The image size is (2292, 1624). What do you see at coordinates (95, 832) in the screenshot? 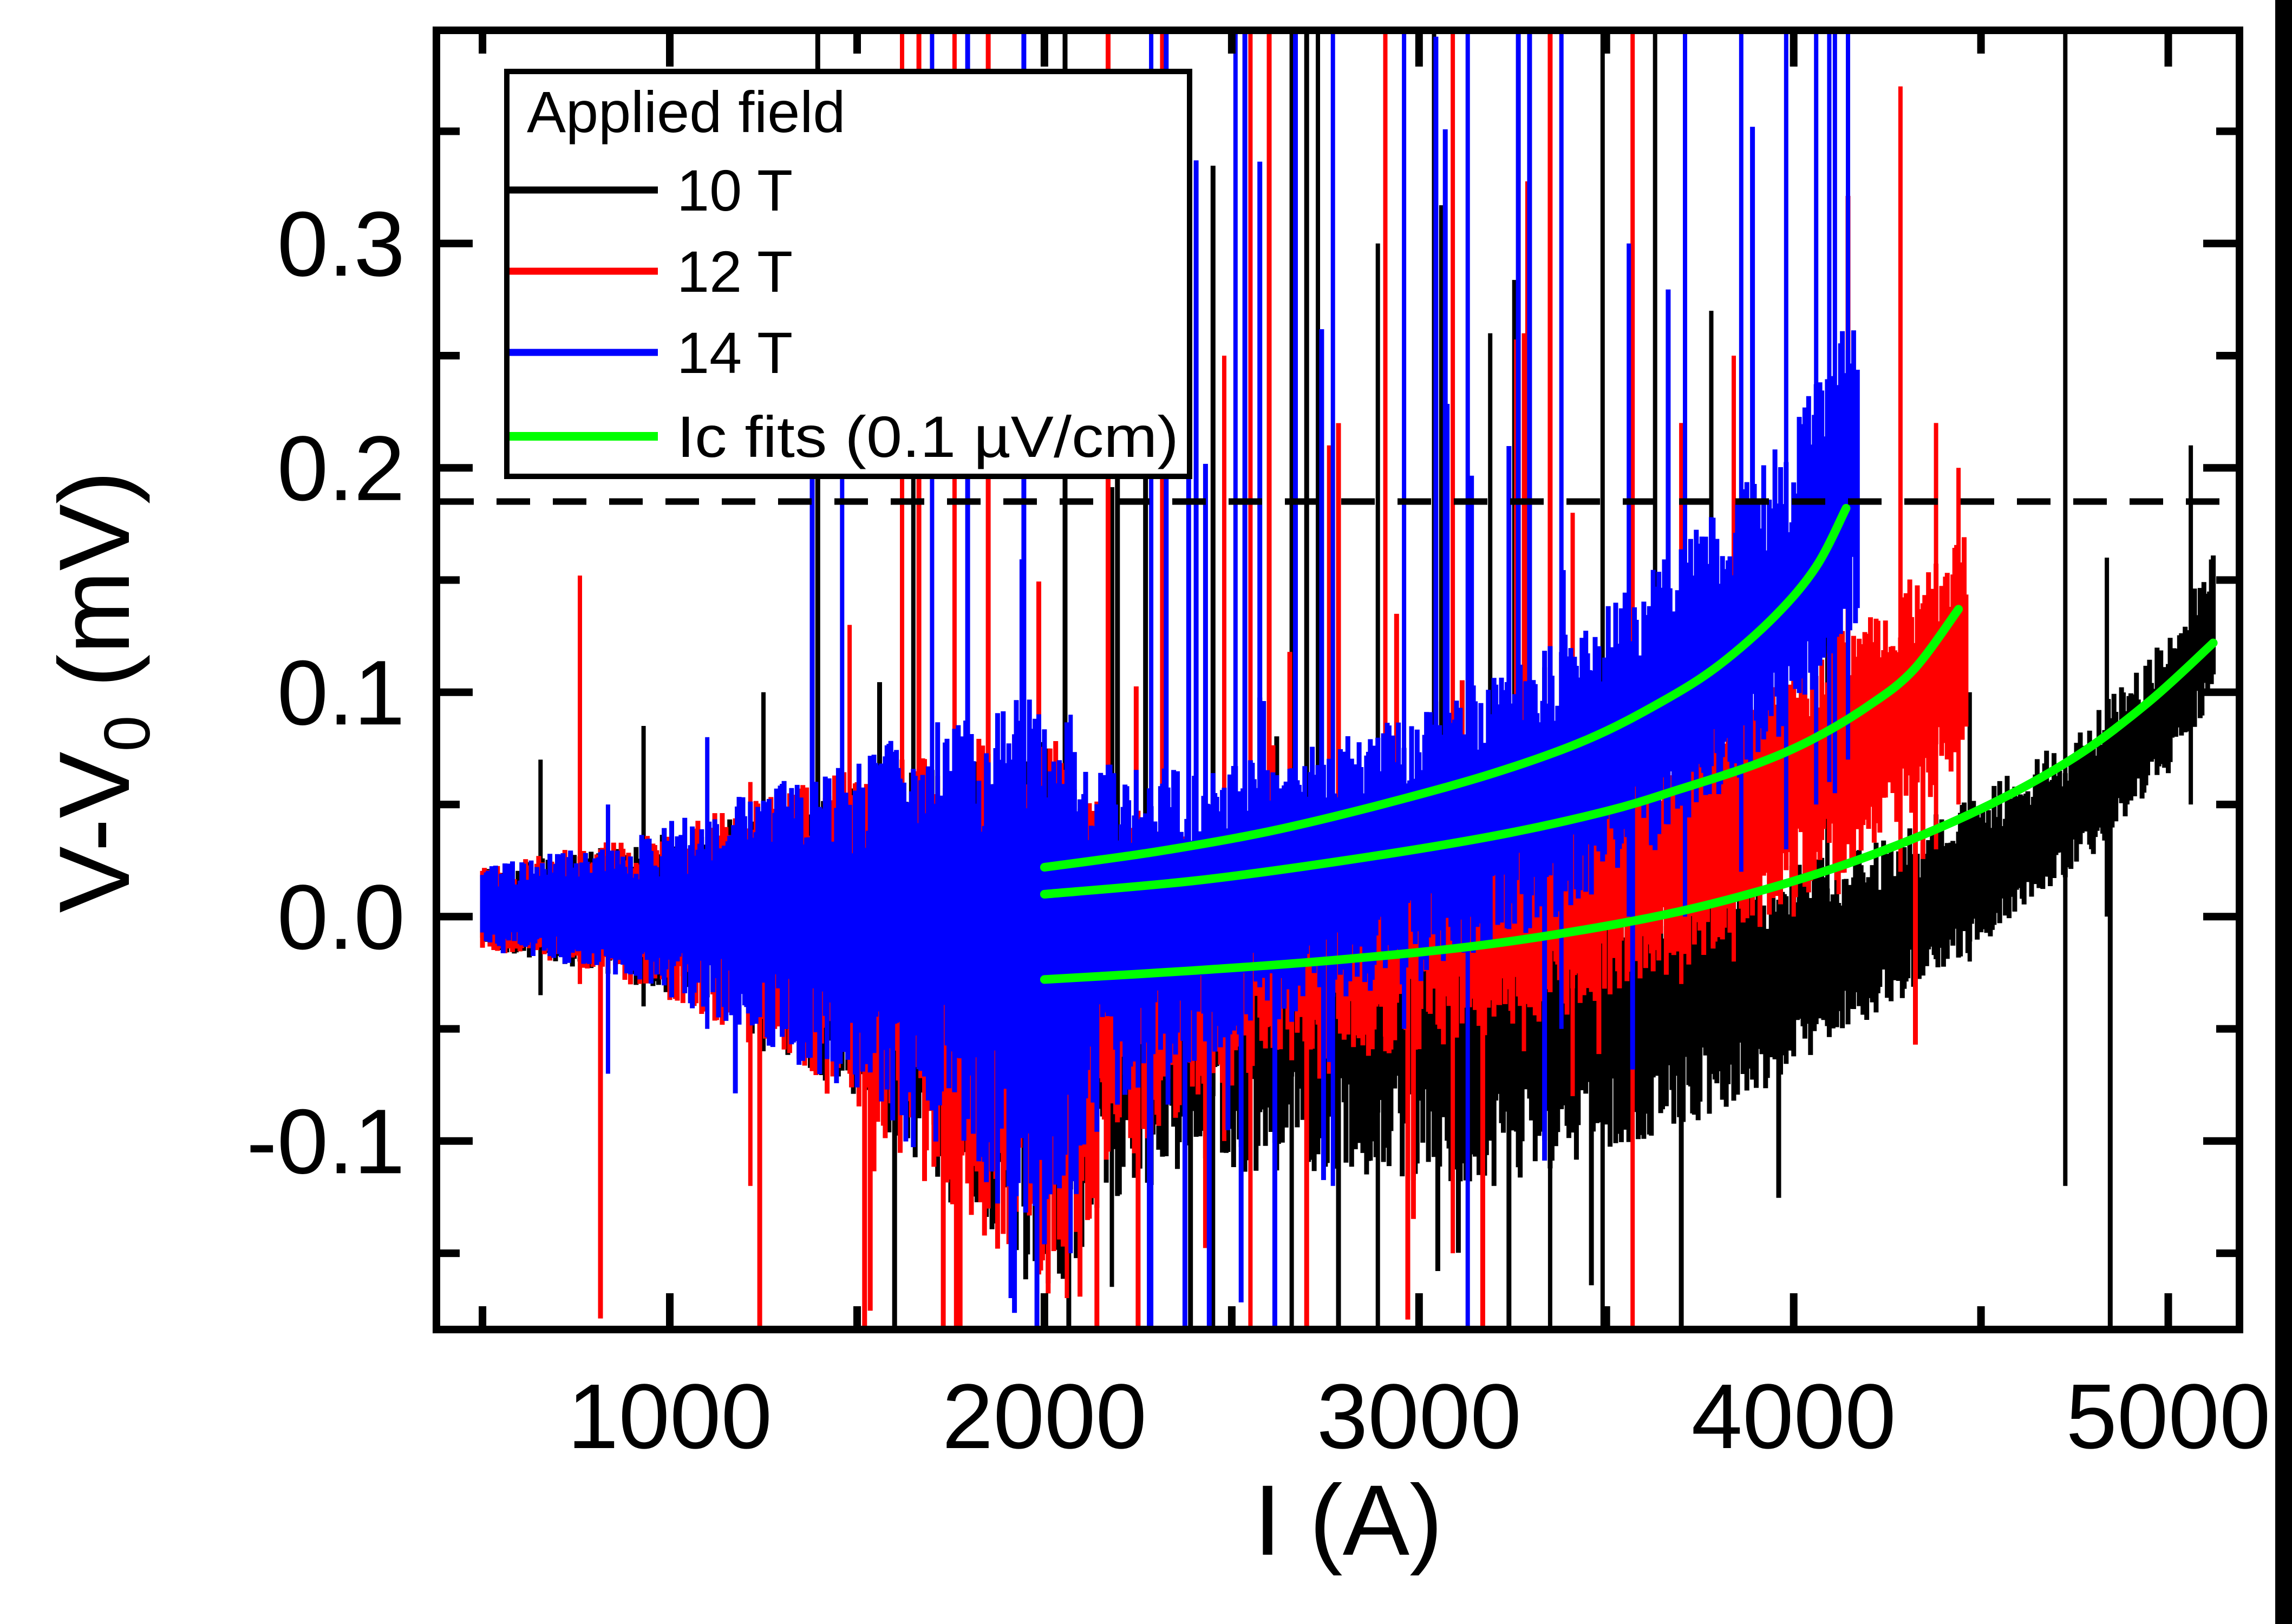
I see `y-axis-title-part: V-V` at bounding box center [95, 832].